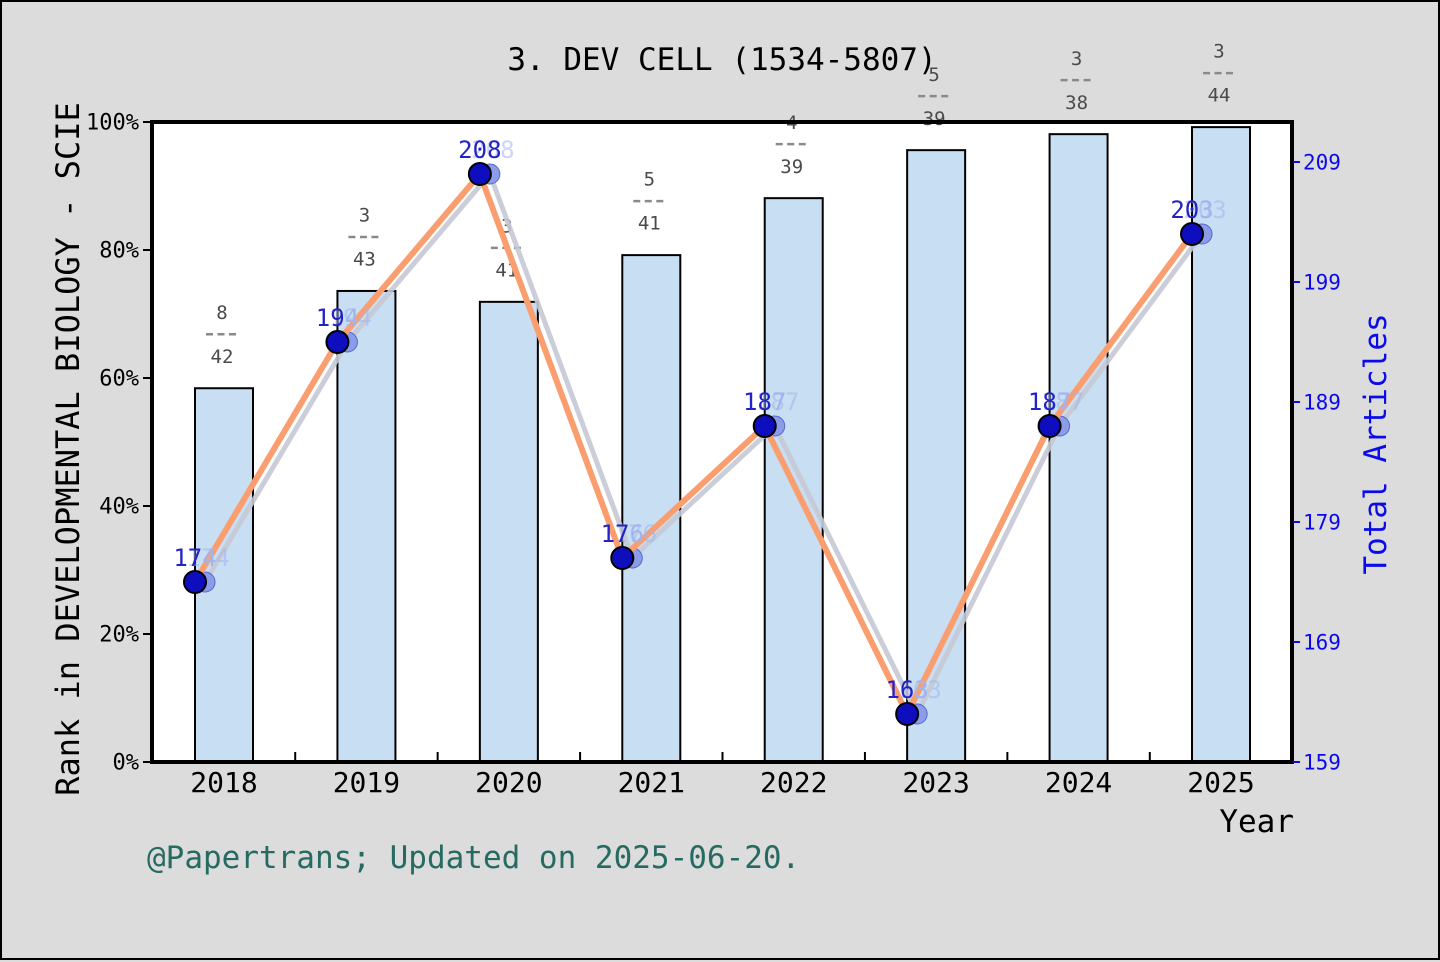 This screenshot has height=962, width=1440. What do you see at coordinates (906, 690) in the screenshot?
I see `value-label-2023: 163` at bounding box center [906, 690].